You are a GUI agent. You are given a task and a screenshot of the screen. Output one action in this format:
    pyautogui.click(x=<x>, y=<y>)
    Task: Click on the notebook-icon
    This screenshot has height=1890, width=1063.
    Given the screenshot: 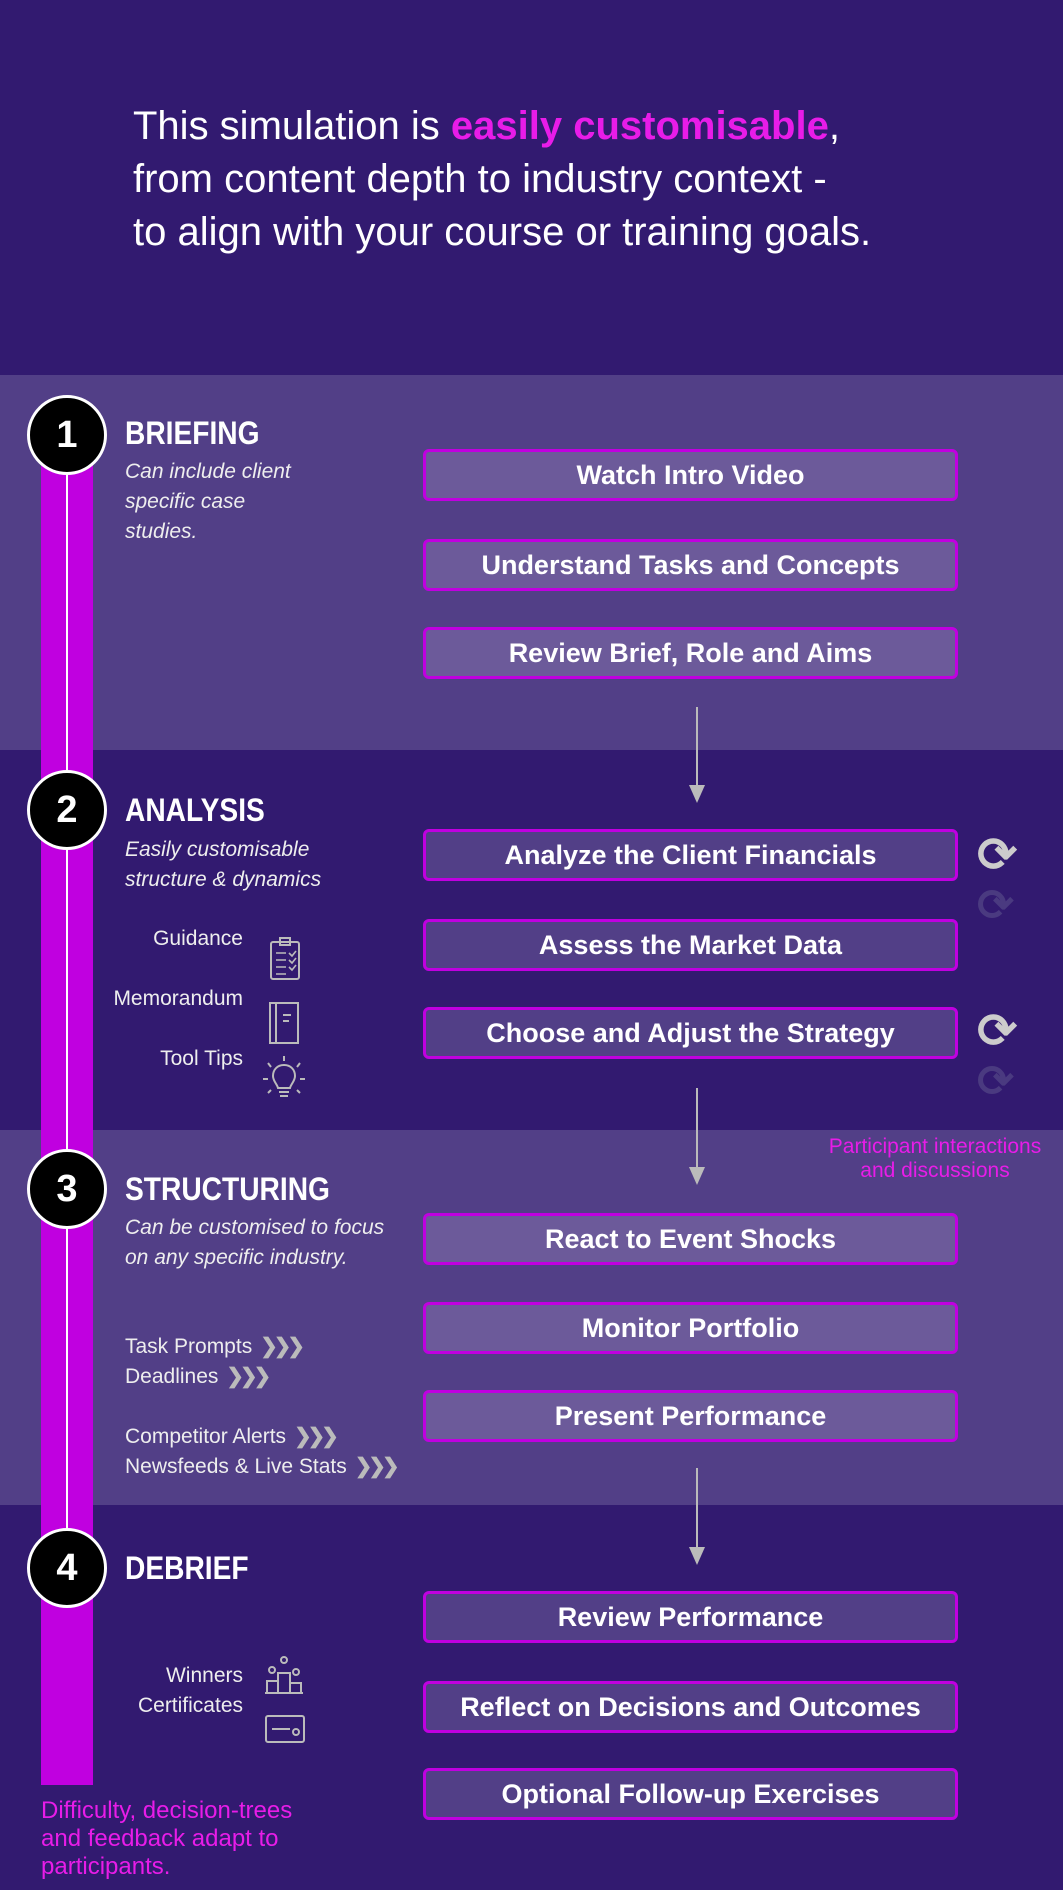 What is the action you would take?
    pyautogui.click(x=284, y=1023)
    